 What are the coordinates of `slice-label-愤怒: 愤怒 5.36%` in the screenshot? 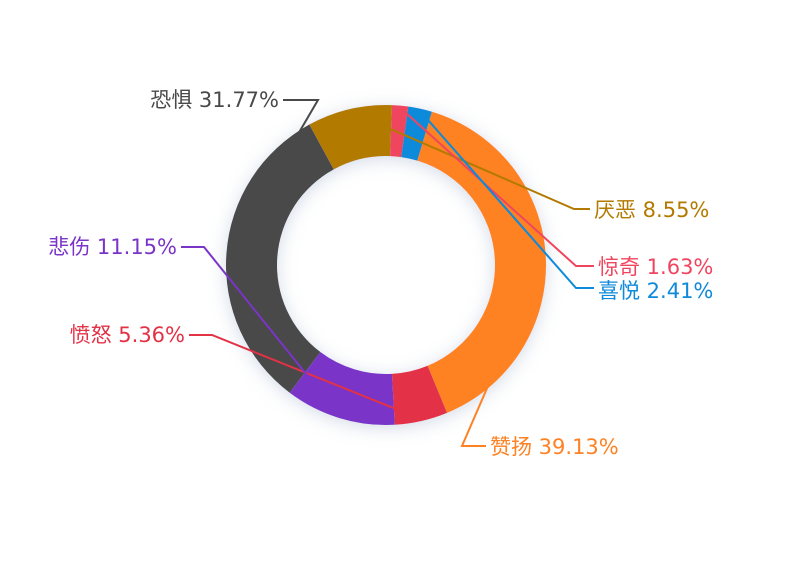 It's located at (127, 335).